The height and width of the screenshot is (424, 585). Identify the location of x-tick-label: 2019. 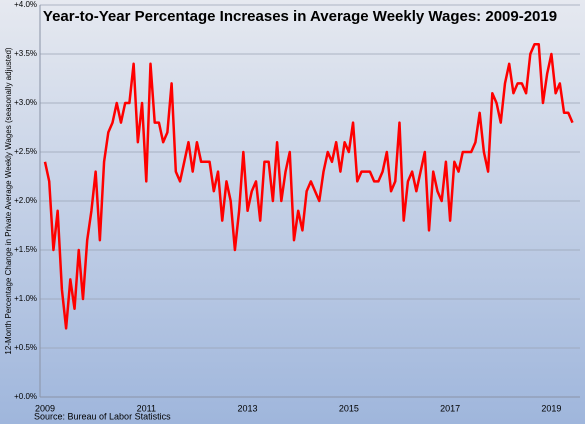
(551, 408).